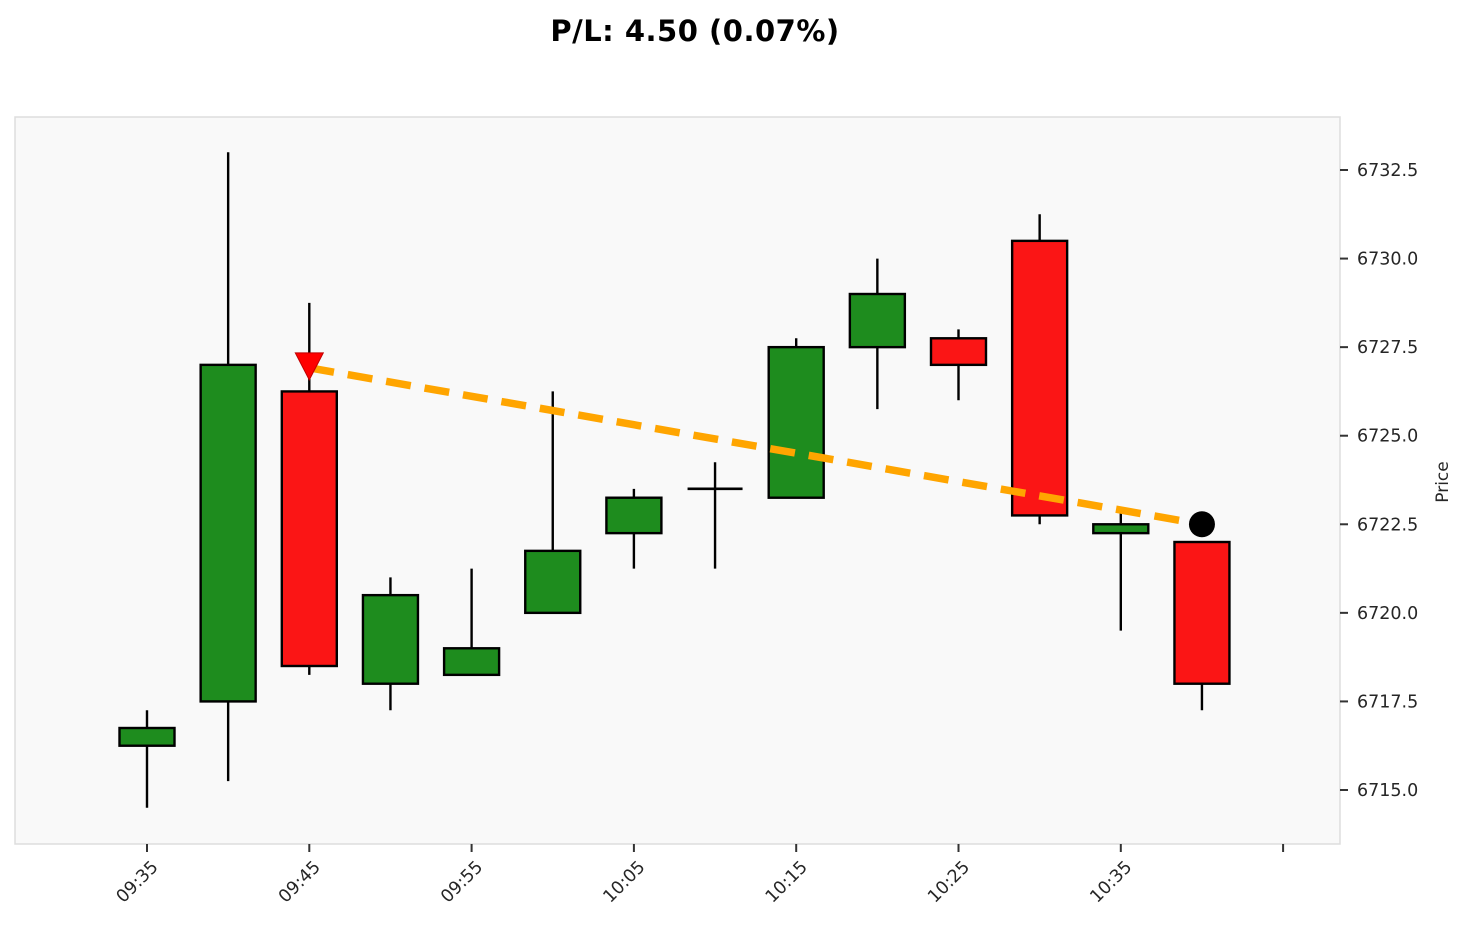 The image size is (1470, 929). Describe the element at coordinates (1112, 882) in the screenshot. I see `x-tick-label: 10:35` at that location.